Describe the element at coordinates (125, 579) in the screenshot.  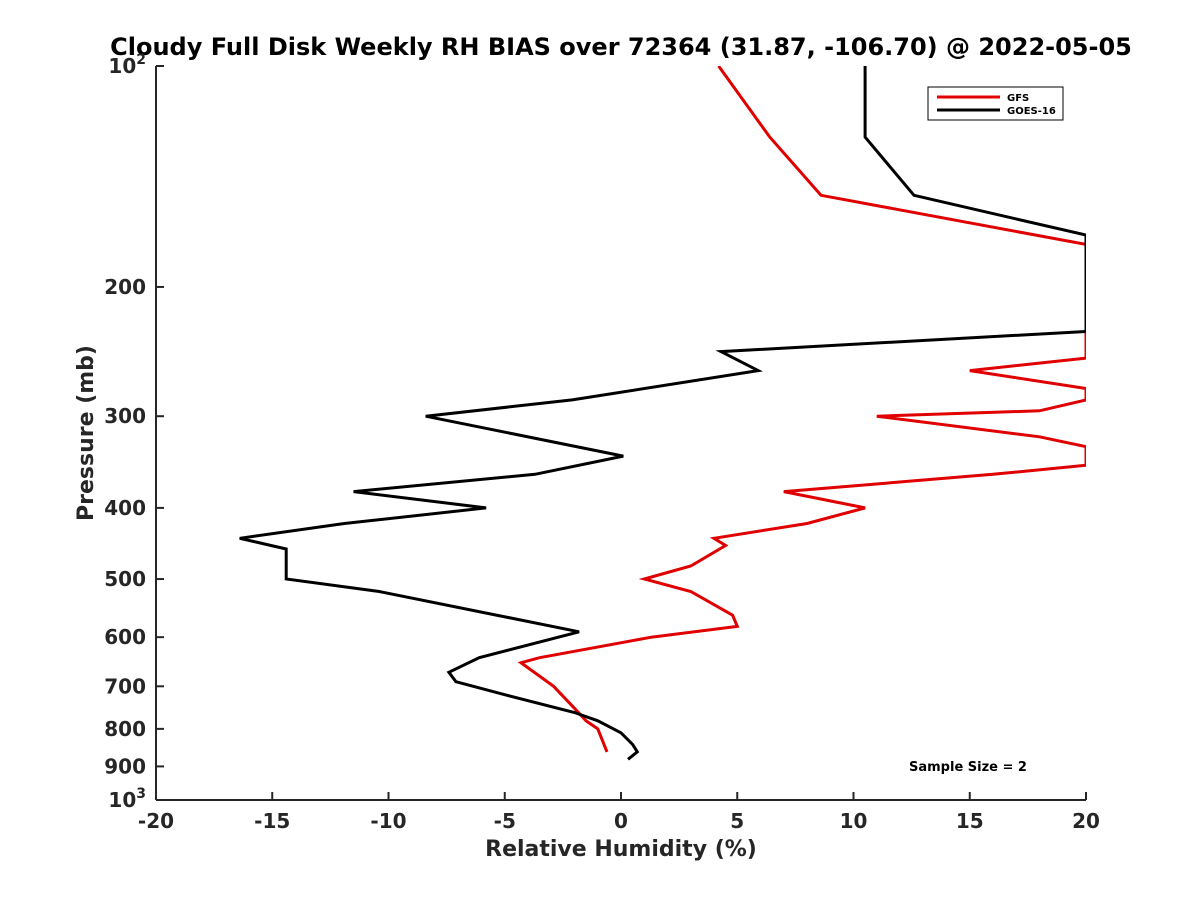
I see `y-tick-label: 500` at that location.